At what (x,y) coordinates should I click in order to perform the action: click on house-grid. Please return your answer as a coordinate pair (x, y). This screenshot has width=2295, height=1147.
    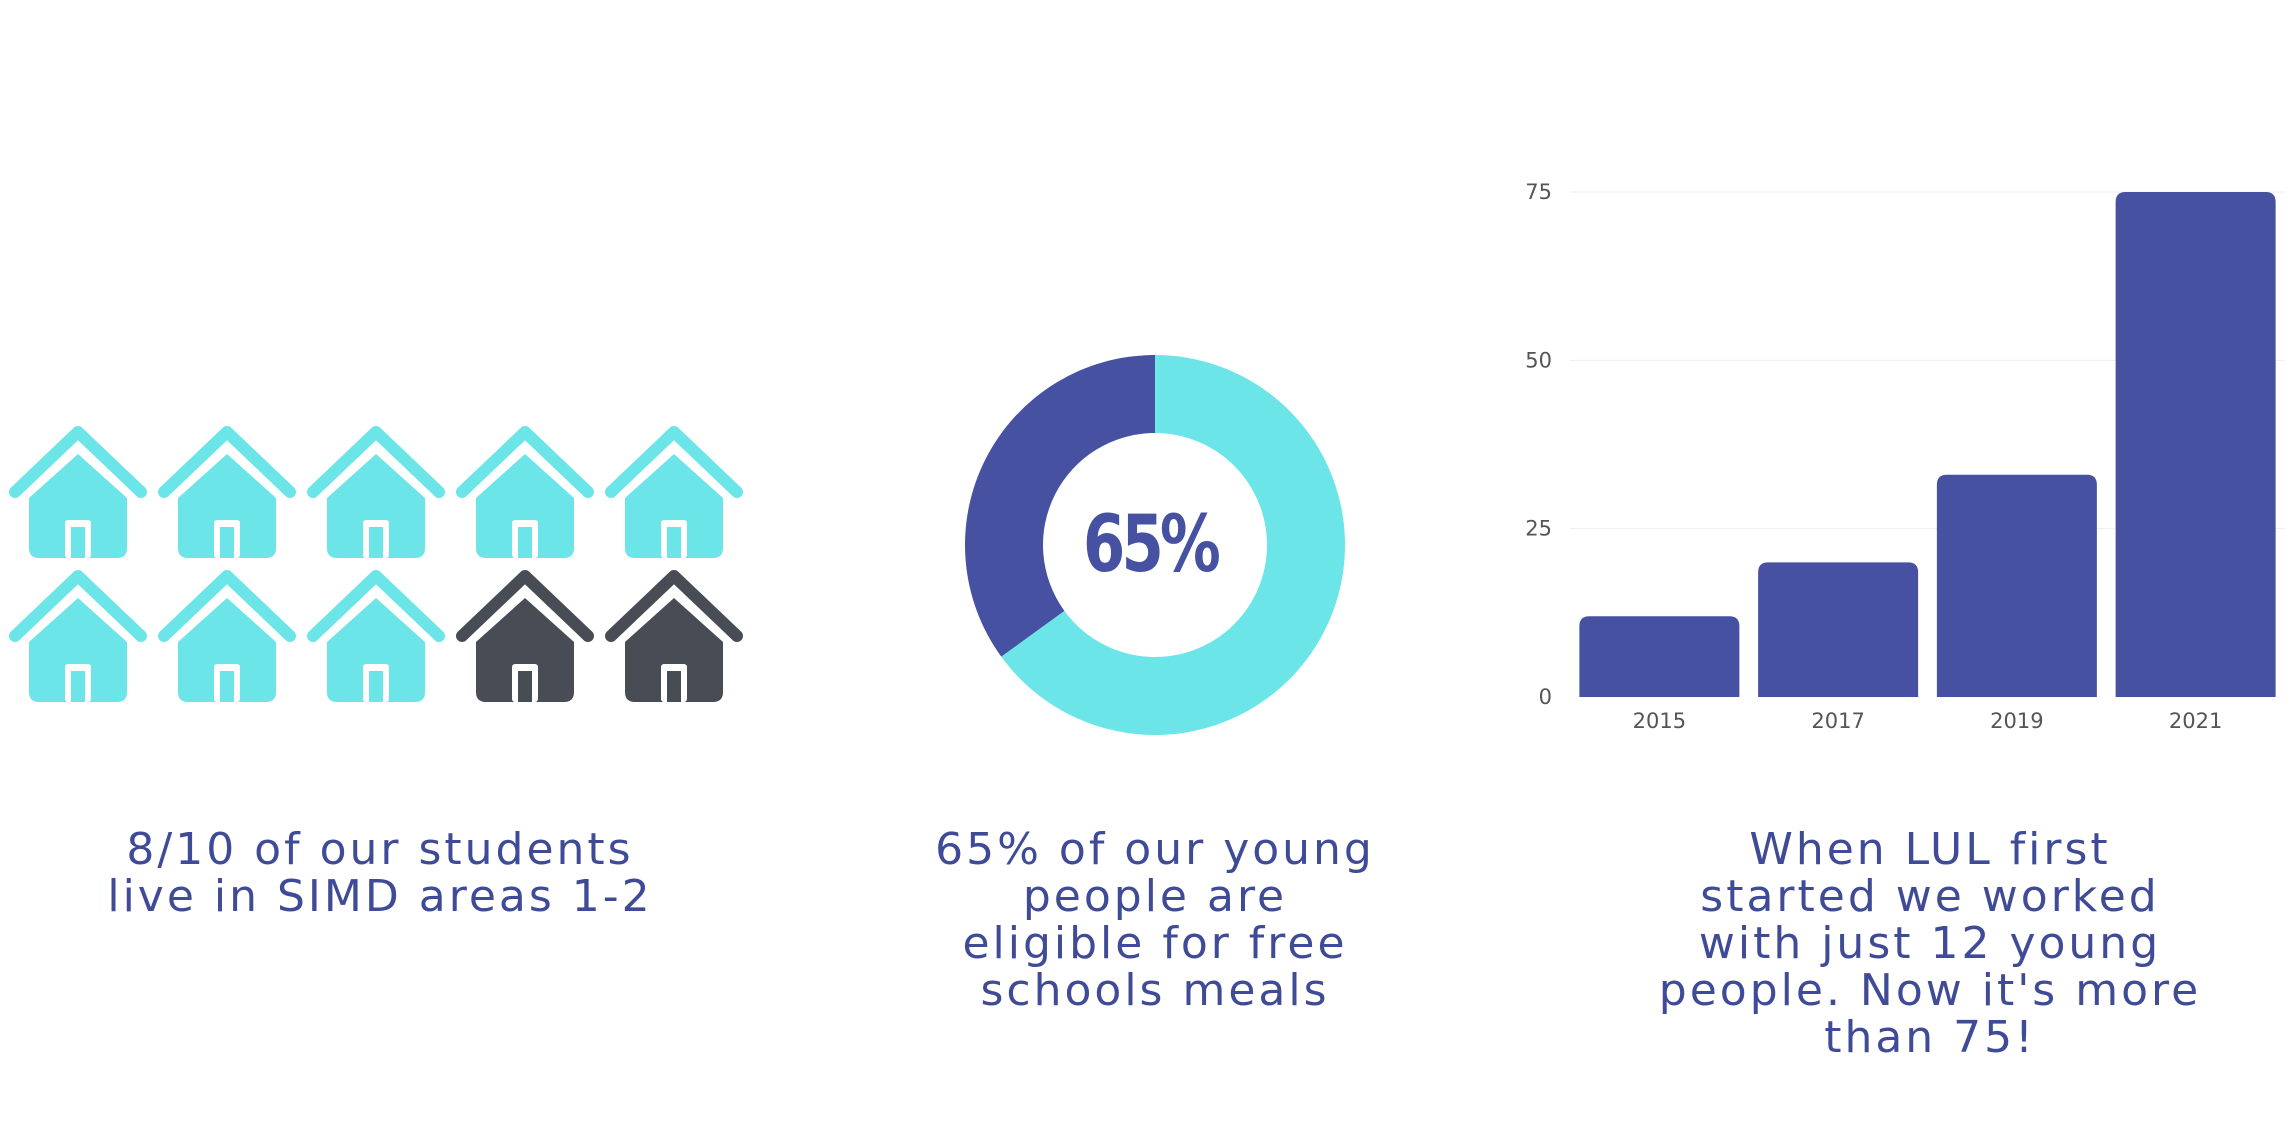
    Looking at the image, I should click on (376, 564).